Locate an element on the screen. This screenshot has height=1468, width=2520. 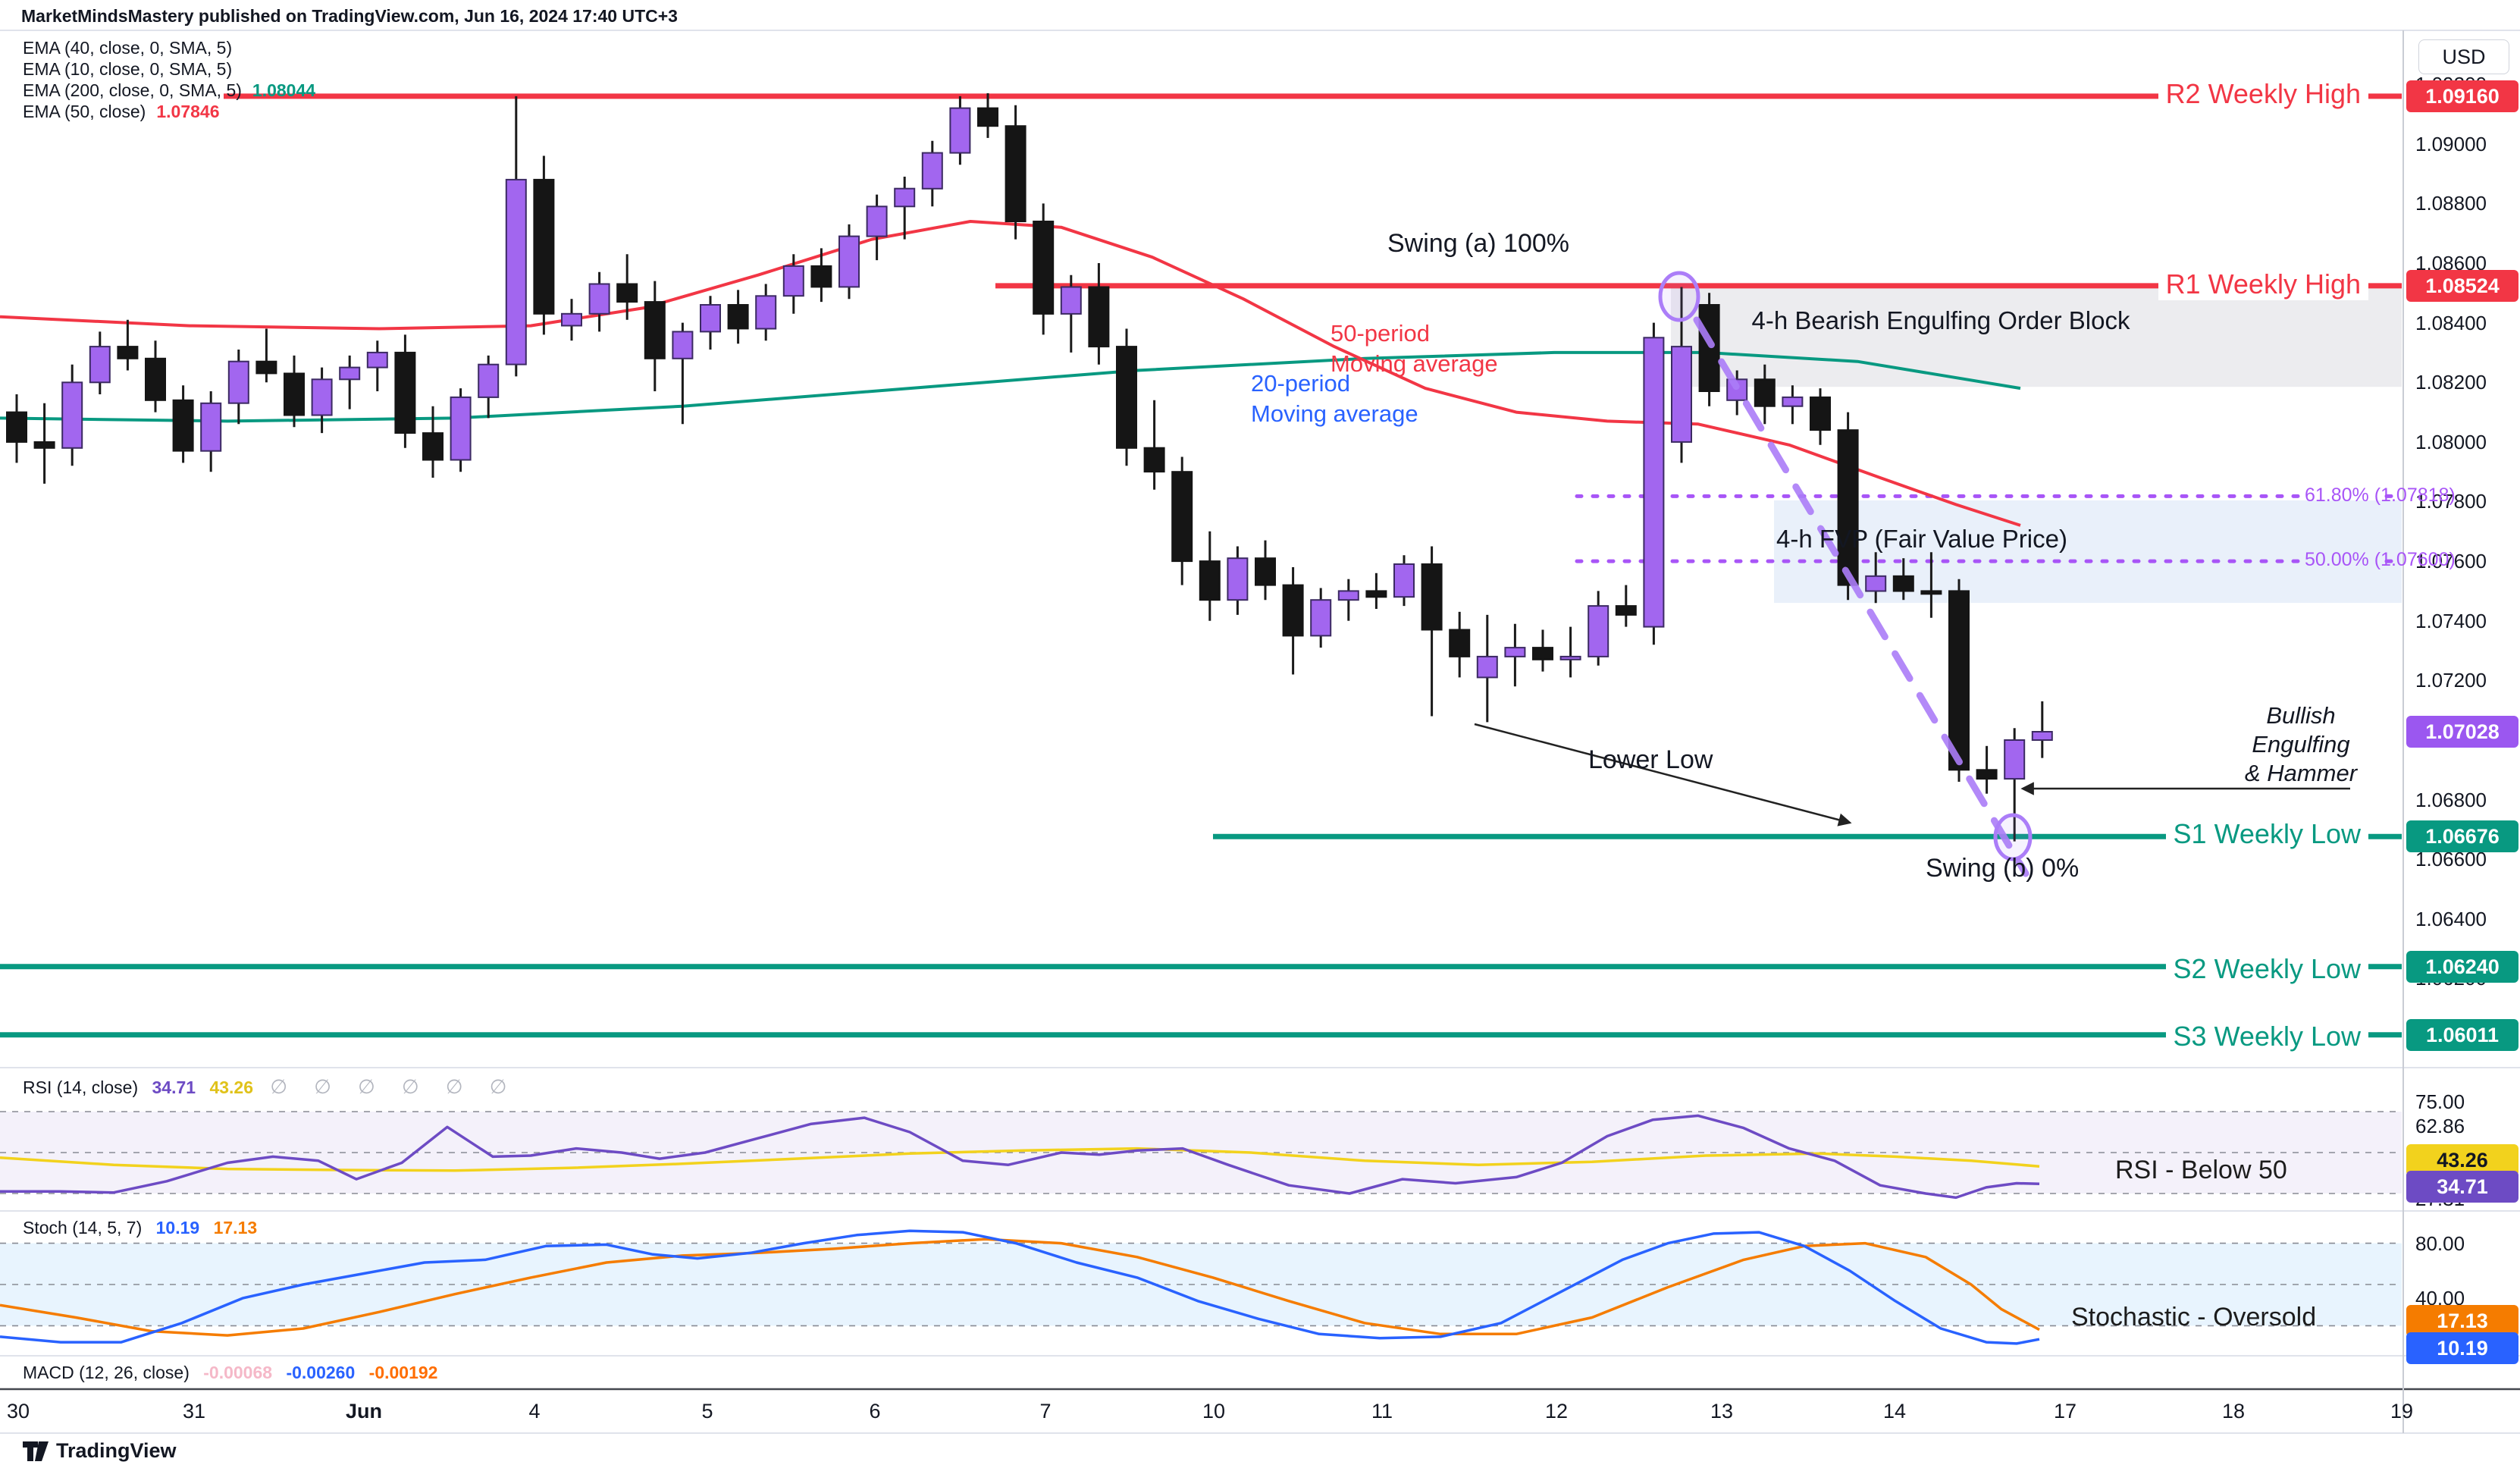
fib-618-label: 61.80% (1.07818) is located at coordinates (2380, 495).